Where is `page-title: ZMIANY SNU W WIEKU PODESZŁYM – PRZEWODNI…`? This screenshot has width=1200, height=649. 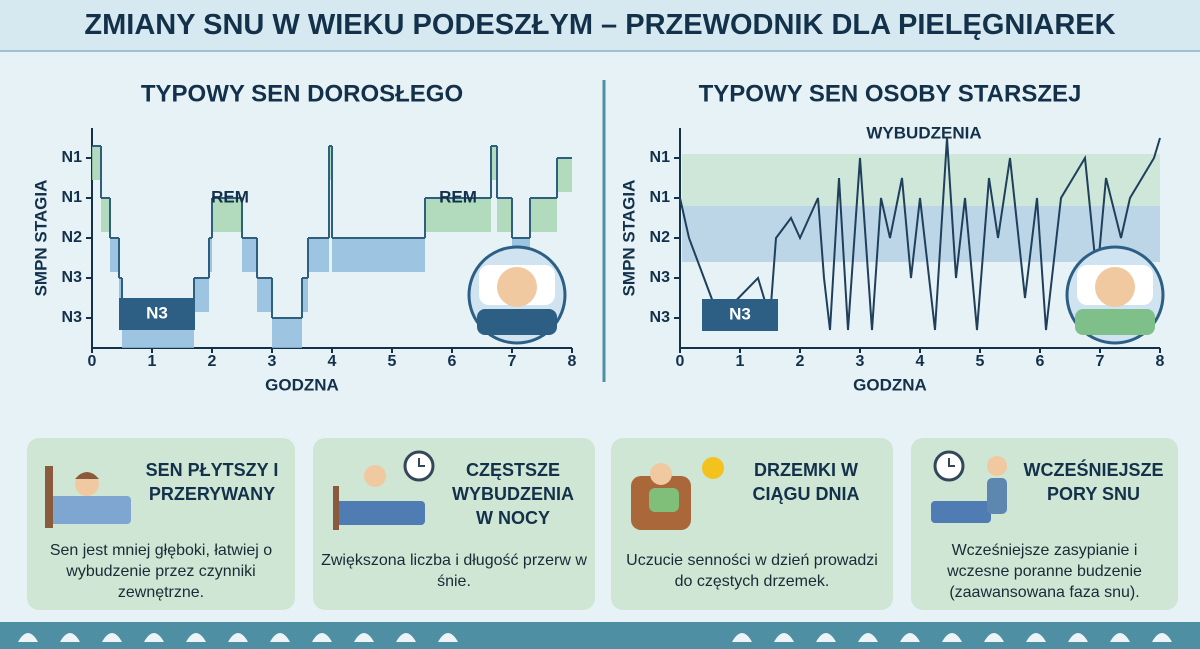
page-title: ZMIANY SNU W WIEKU PODESZŁYM – PRZEWODNI… is located at coordinates (600, 26).